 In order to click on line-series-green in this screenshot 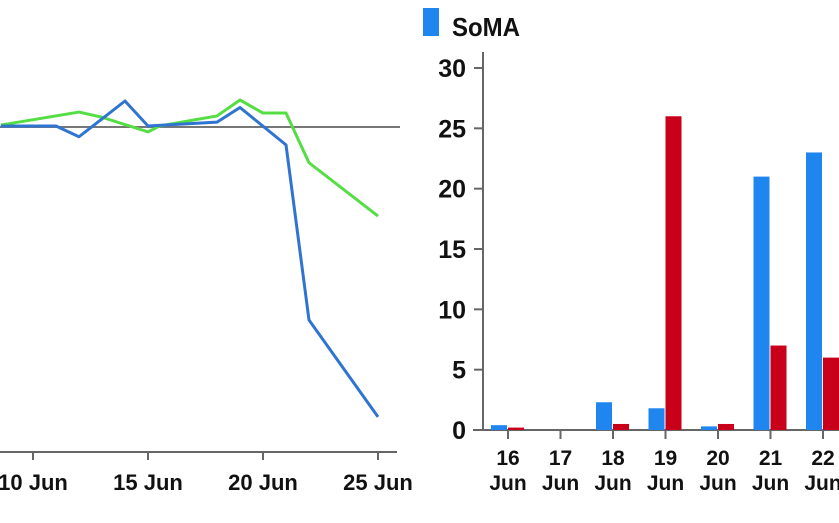, I will do `click(189, 158)`.